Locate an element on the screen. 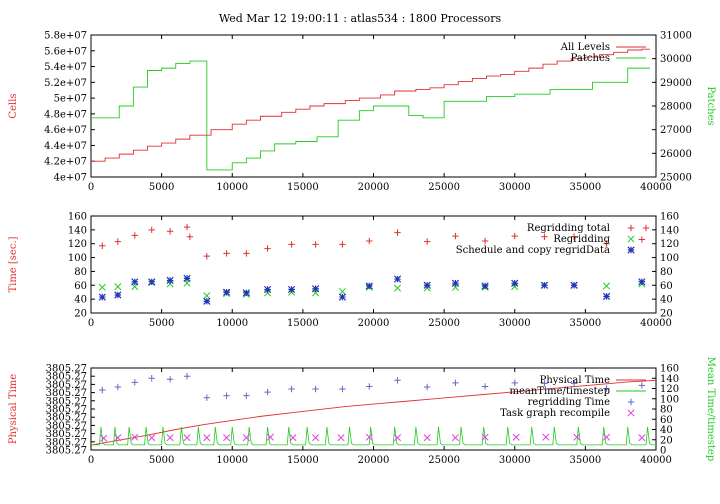  y2-tick-label: 100 is located at coordinates (669, 258).